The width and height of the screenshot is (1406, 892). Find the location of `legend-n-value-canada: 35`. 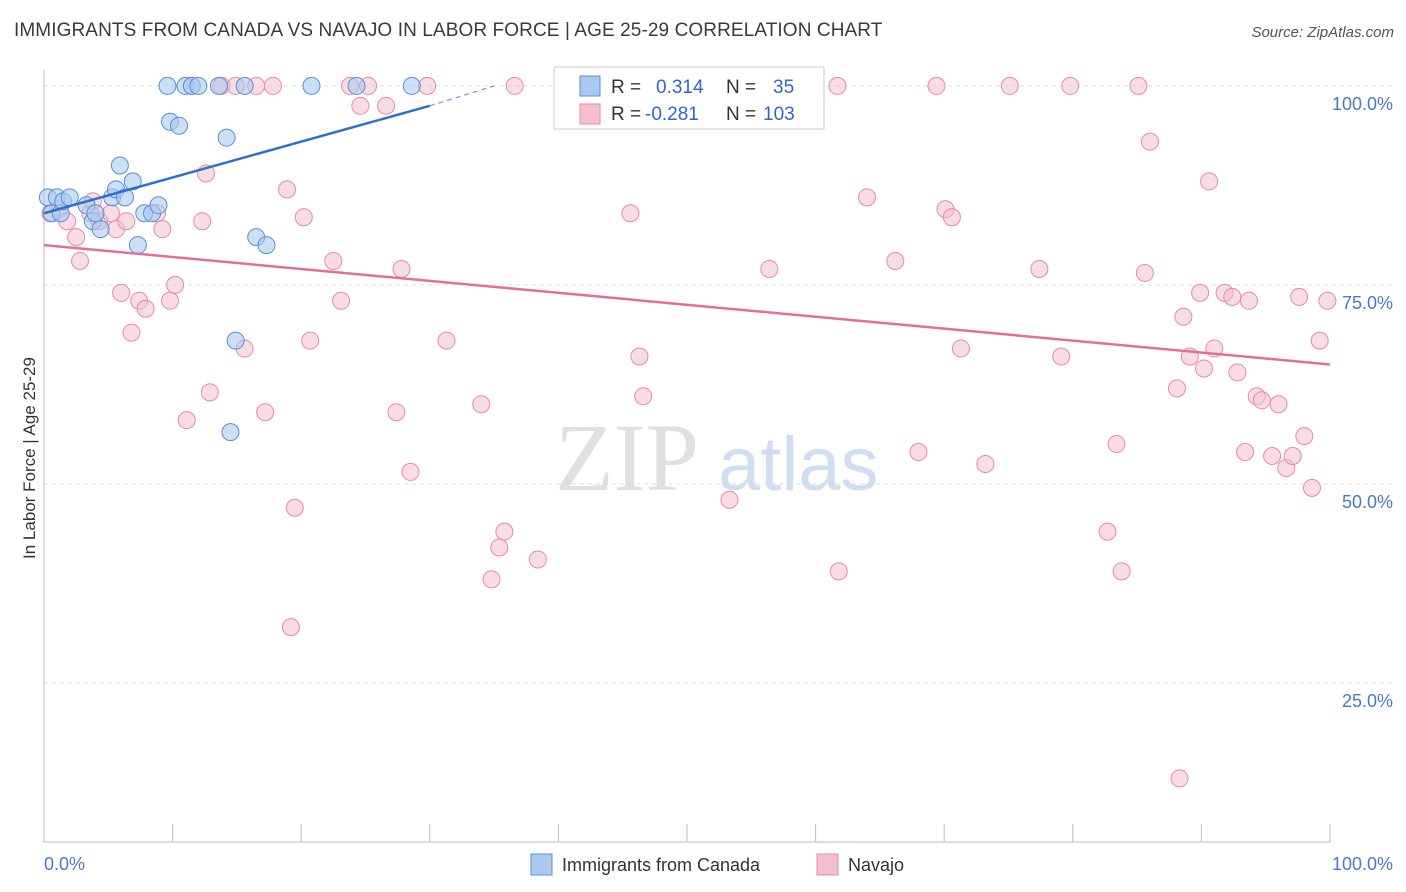

legend-n-value-canada: 35 is located at coordinates (783, 87).